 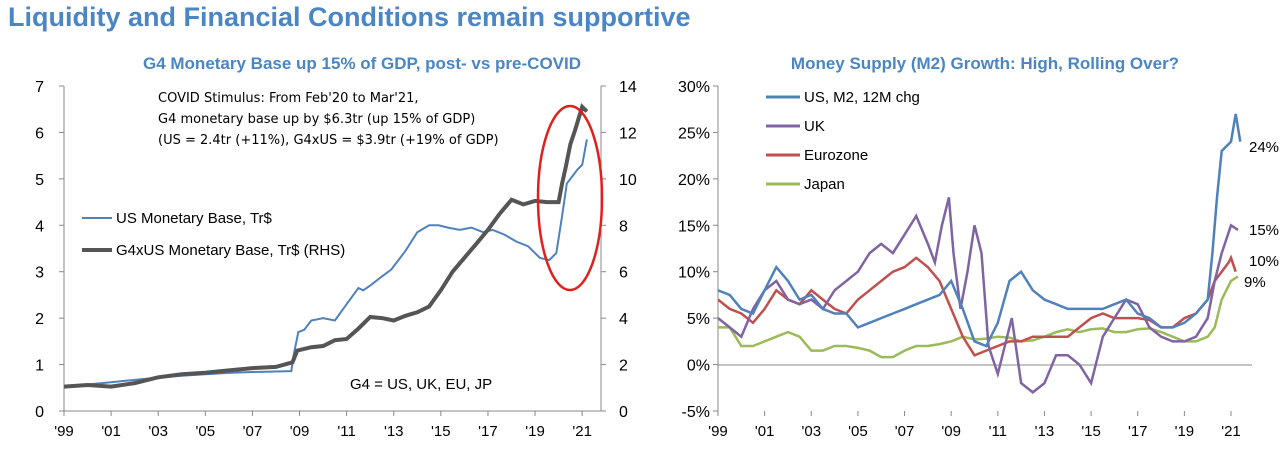 I want to click on right-y-tick-label: 6, so click(x=623, y=273).